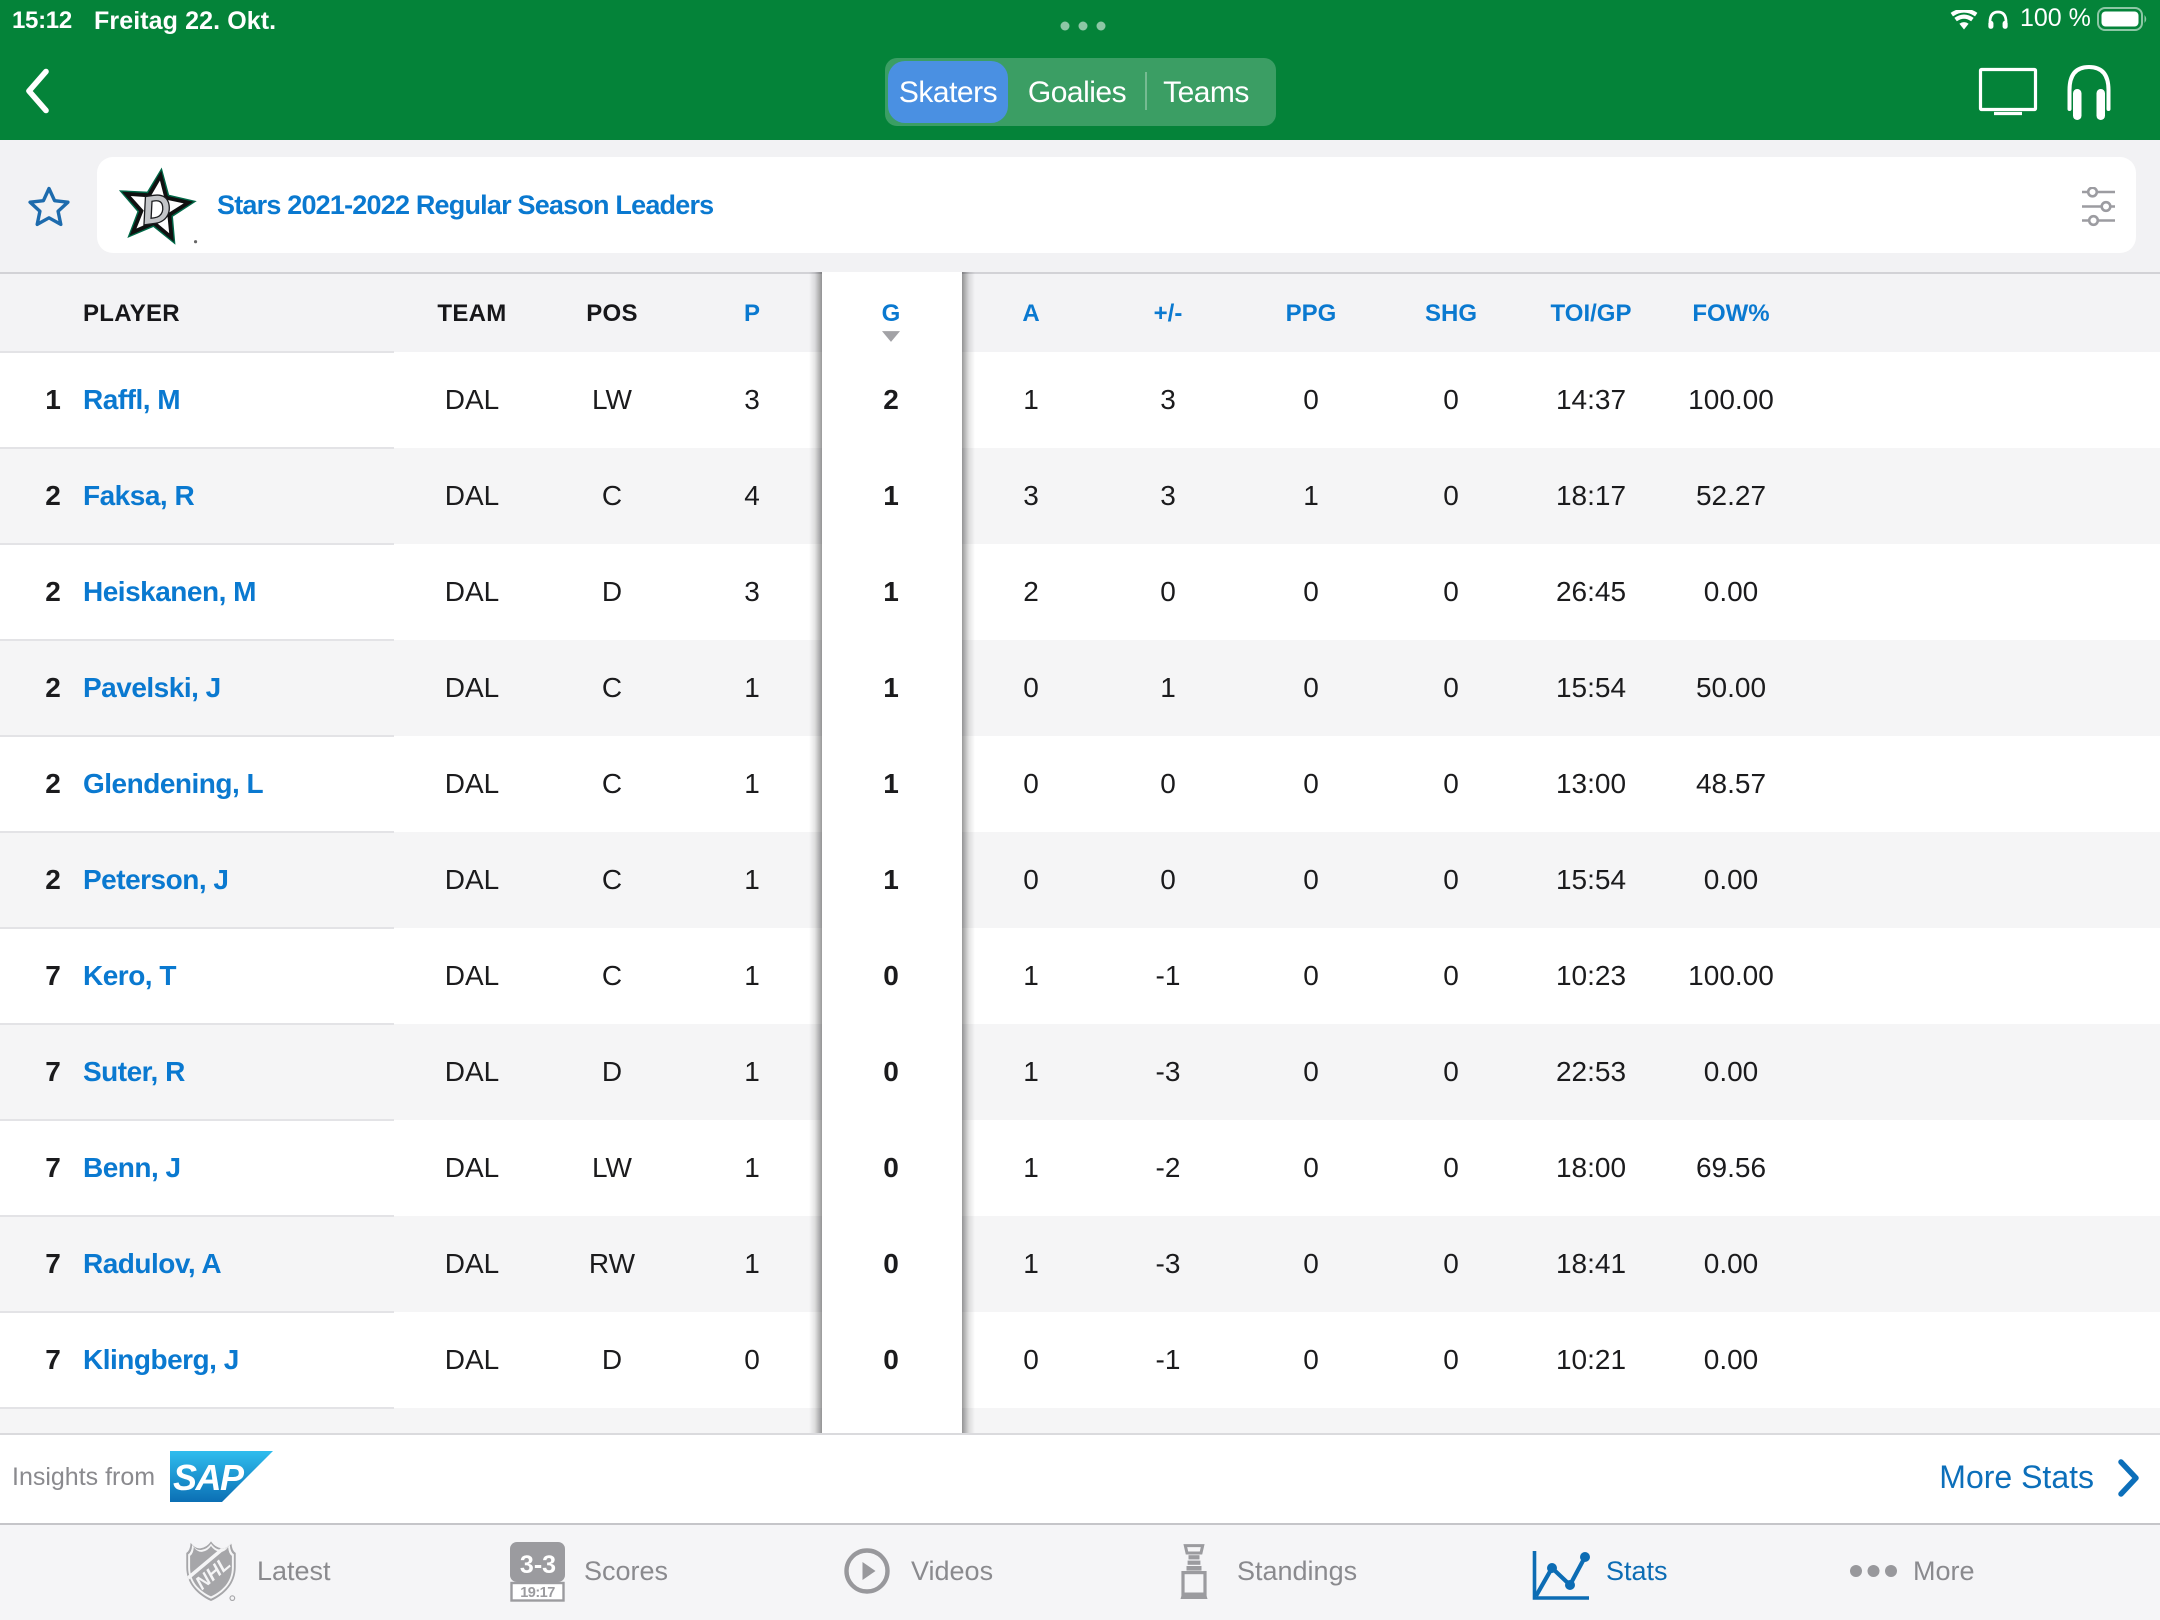 This screenshot has height=1620, width=2160. Describe the element at coordinates (538, 1565) in the screenshot. I see `svg-text: 3-3` at that location.